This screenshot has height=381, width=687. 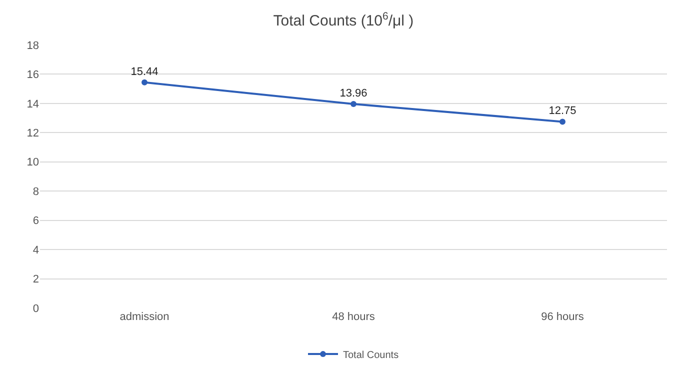 I want to click on x-tick-label: 48 hours, so click(x=354, y=317).